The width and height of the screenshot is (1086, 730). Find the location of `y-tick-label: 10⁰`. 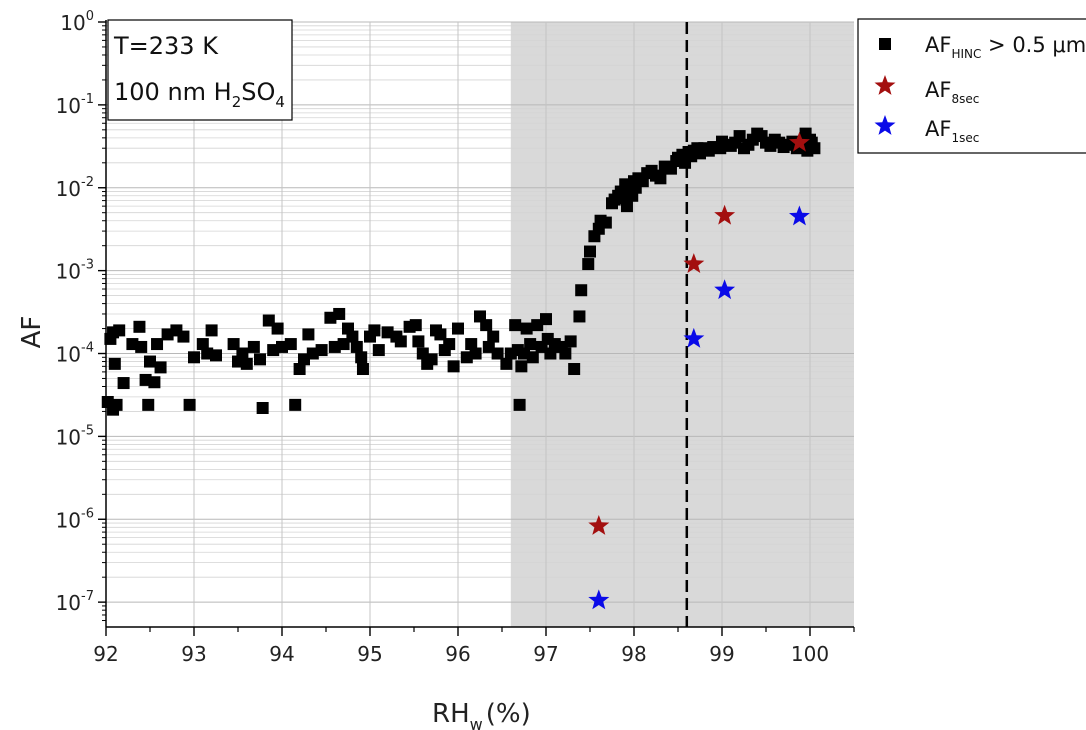

y-tick-label: 10⁰ is located at coordinates (77, 22).